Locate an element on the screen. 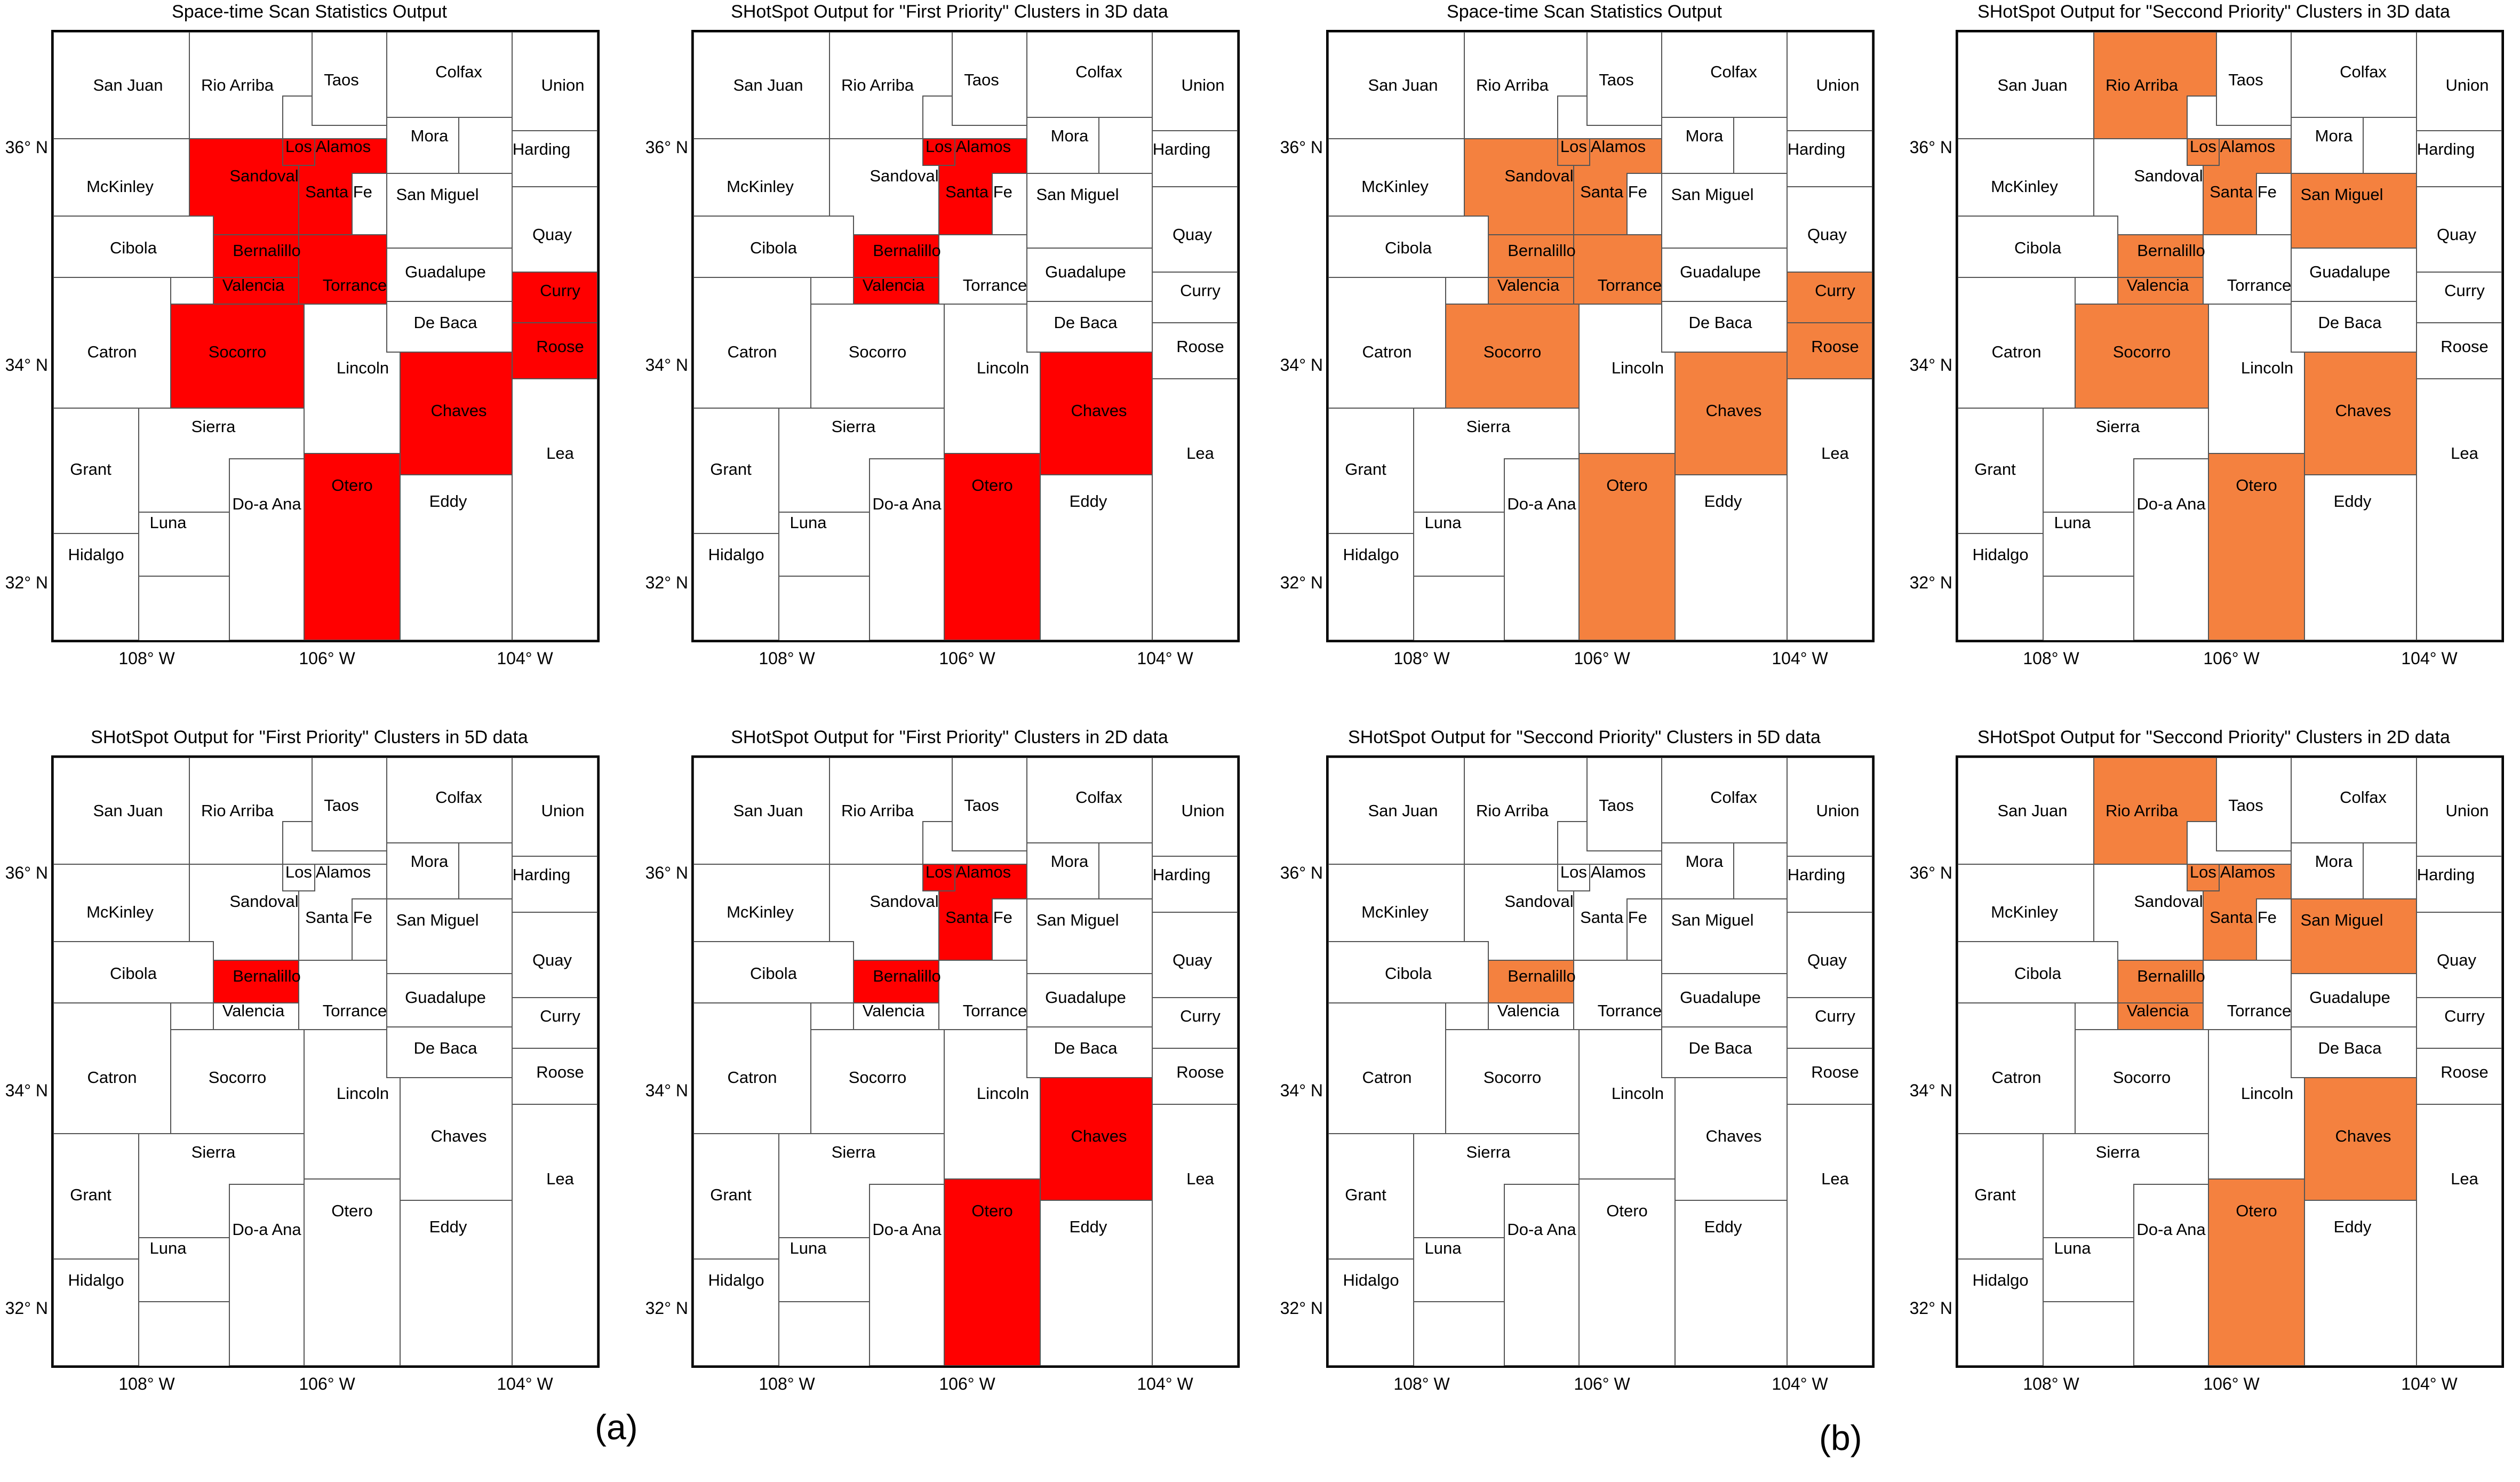  county-lincoln is located at coordinates (1627, 379).